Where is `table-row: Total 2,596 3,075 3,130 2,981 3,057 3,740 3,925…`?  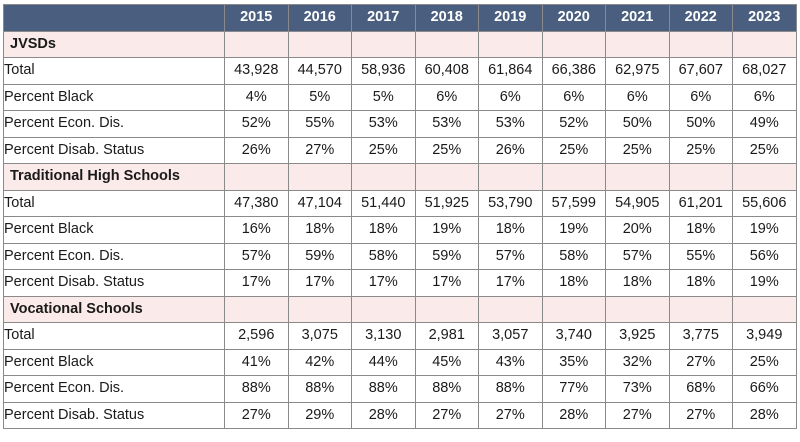 table-row: Total 2,596 3,075 3,130 2,981 3,057 3,740 3,925… is located at coordinates (400, 336).